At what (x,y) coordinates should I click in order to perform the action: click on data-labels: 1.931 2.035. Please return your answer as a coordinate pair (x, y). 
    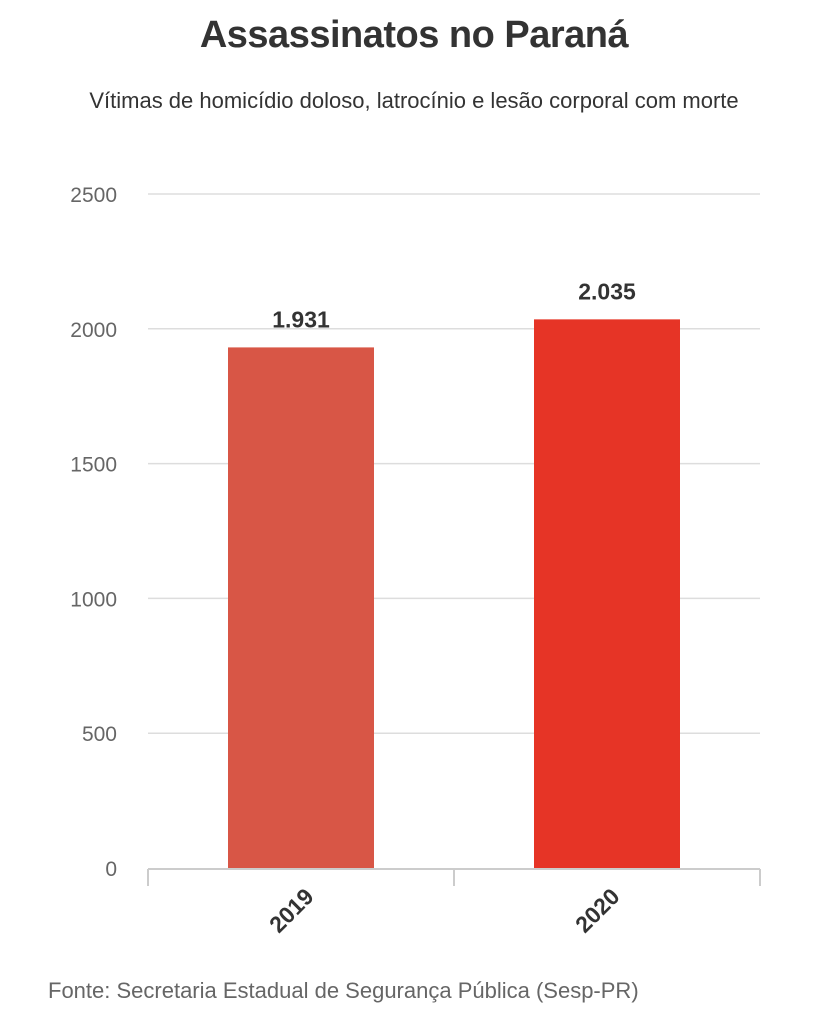
    Looking at the image, I should click on (454, 305).